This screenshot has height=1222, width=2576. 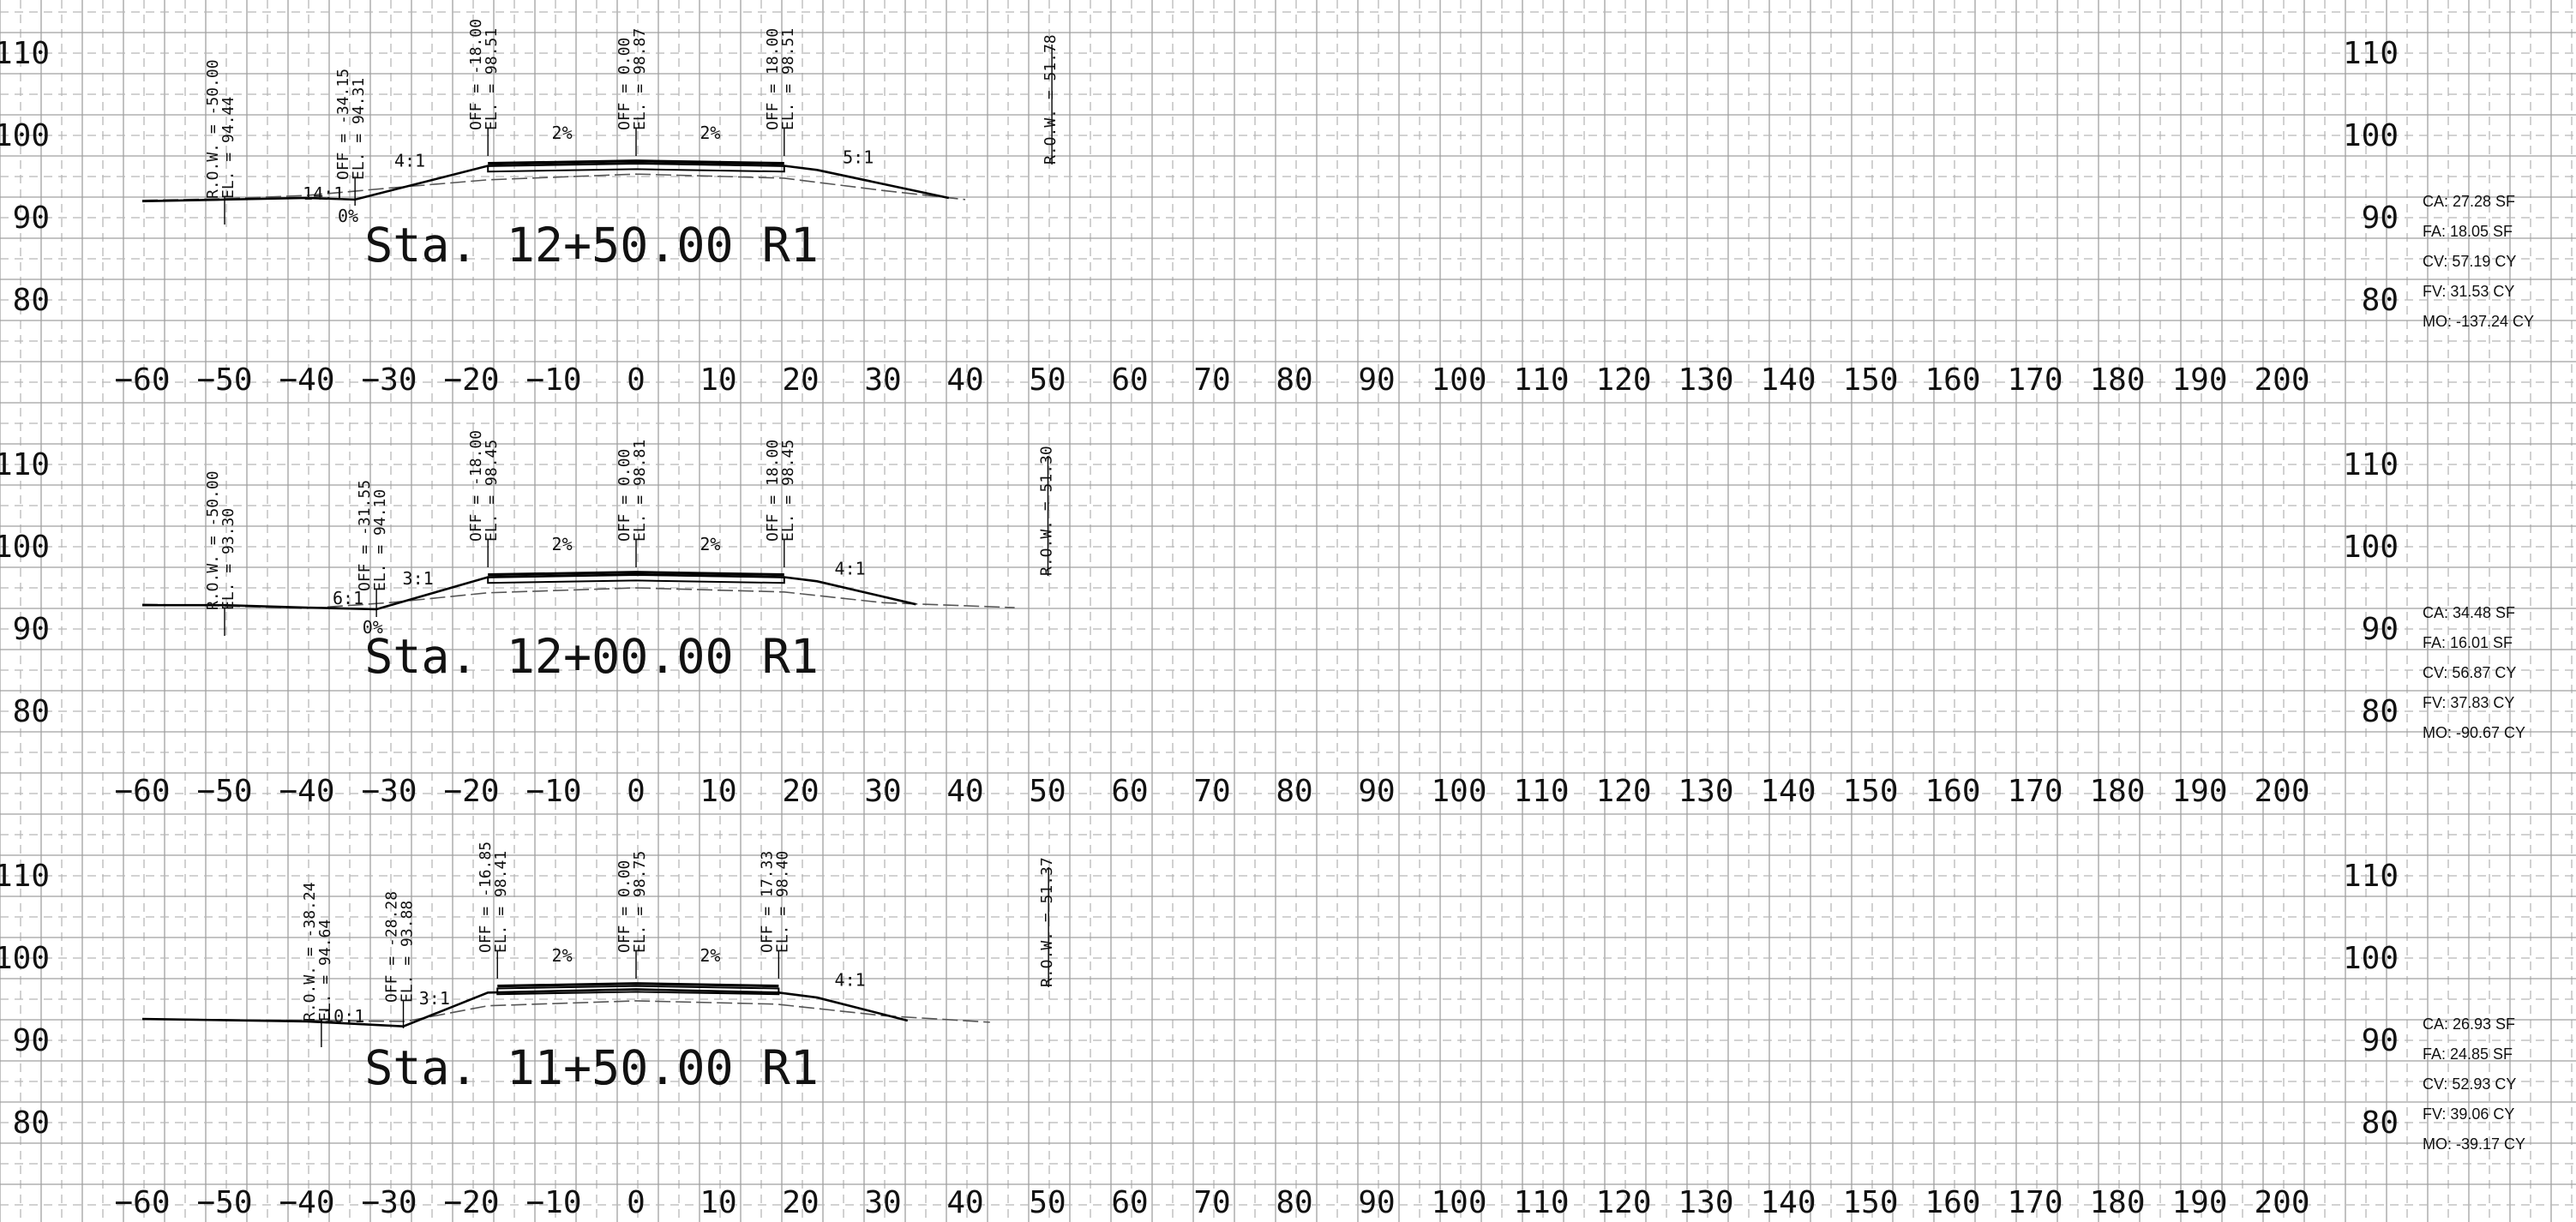 I want to click on point-annotation: EL. = 93.30, so click(x=228, y=559).